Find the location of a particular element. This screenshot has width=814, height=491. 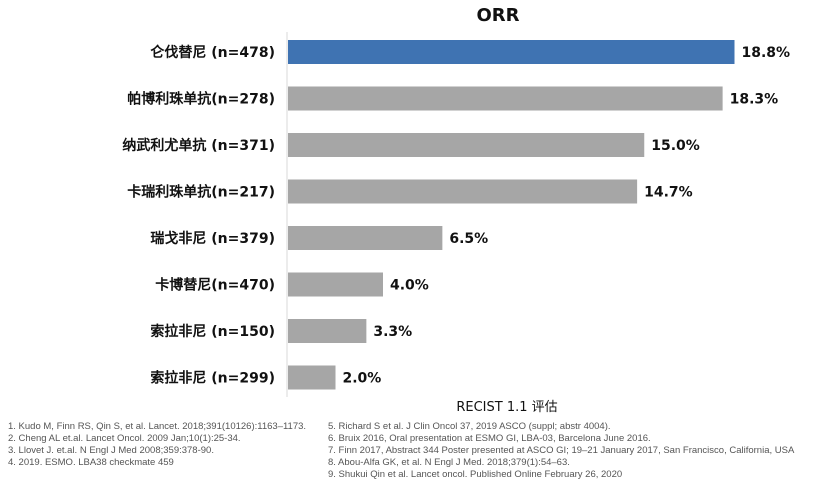

chart-title: ORR is located at coordinates (497, 15).